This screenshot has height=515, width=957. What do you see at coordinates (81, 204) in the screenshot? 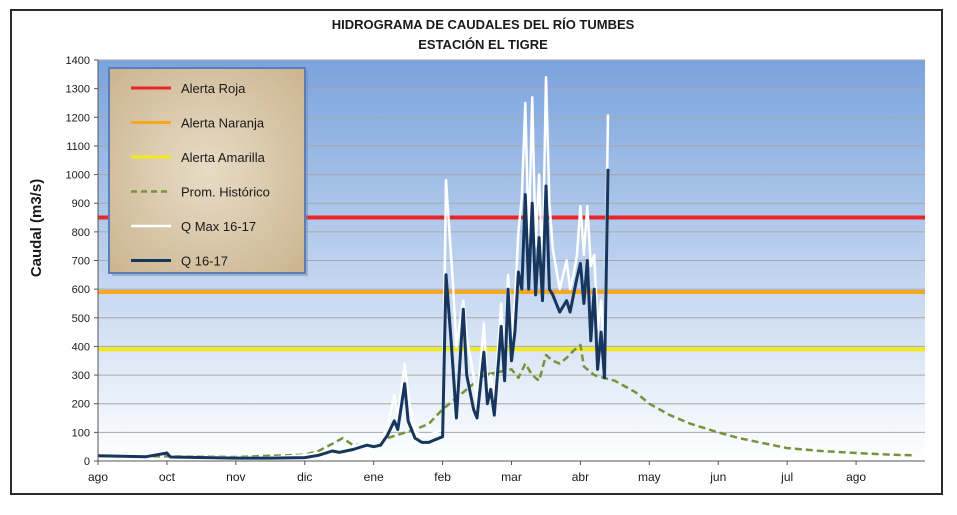
I see `y-tick-label: 900` at bounding box center [81, 204].